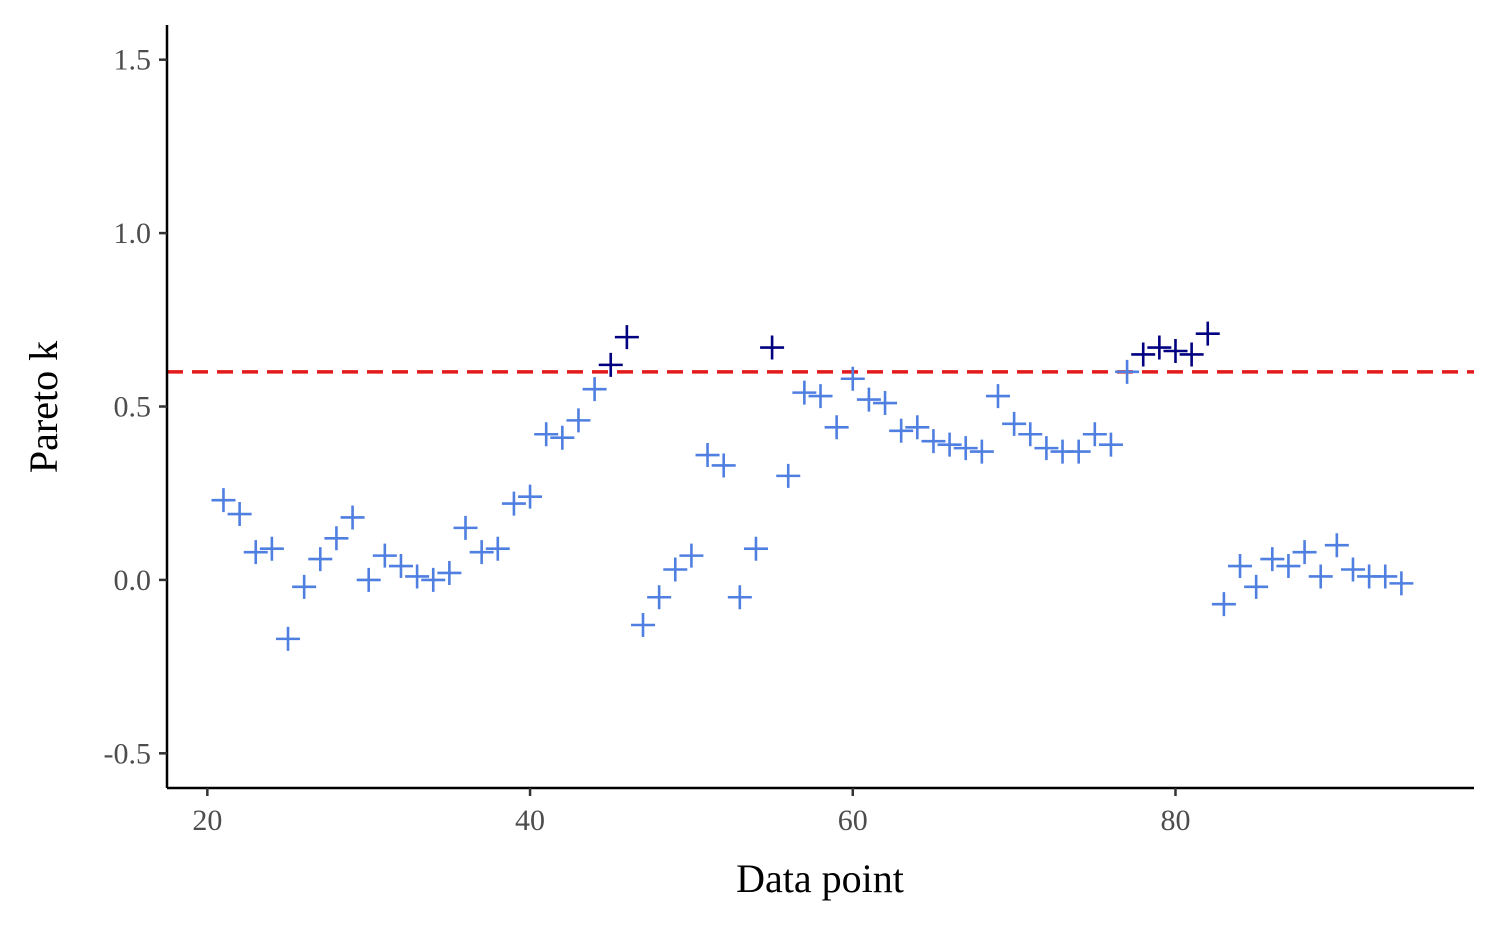  I want to click on x-tick-label: 40, so click(530, 820).